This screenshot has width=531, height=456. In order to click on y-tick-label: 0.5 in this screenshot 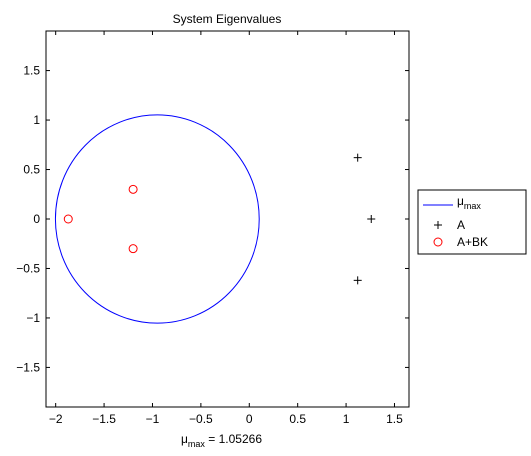, I will do `click(31, 170)`.